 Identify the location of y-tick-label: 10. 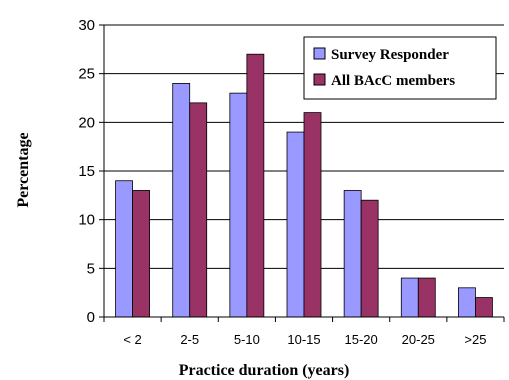
(86, 220).